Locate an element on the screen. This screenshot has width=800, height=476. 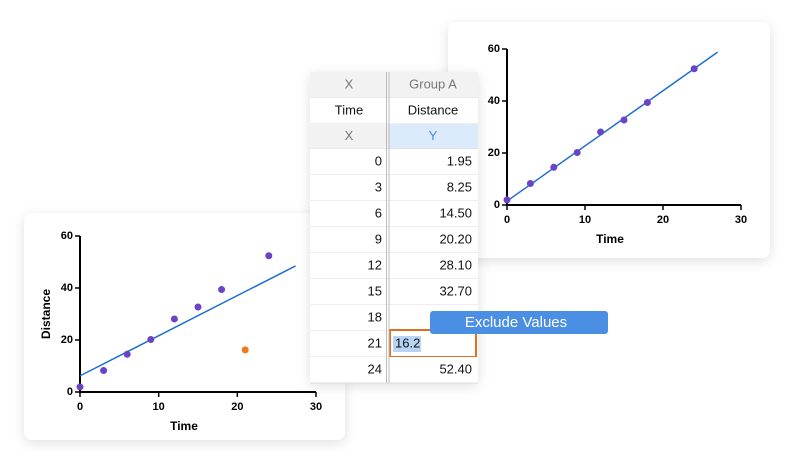
x-cell: 18 is located at coordinates (375, 316).